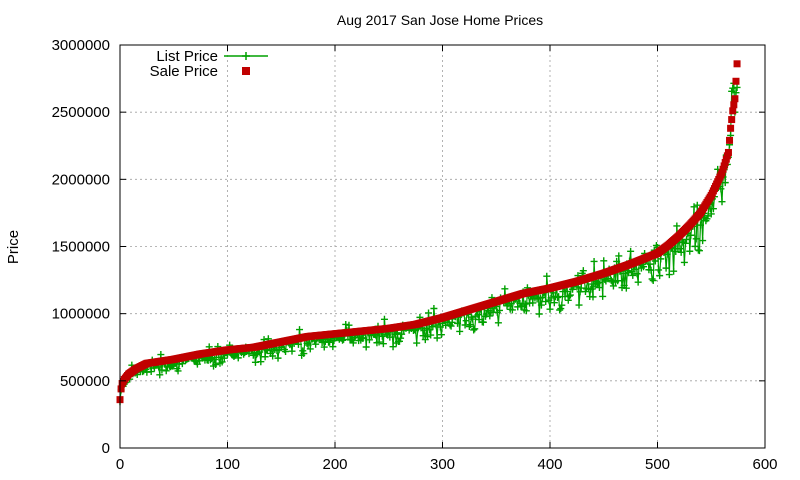  I want to click on x-tick-label: 200, so click(334, 464).